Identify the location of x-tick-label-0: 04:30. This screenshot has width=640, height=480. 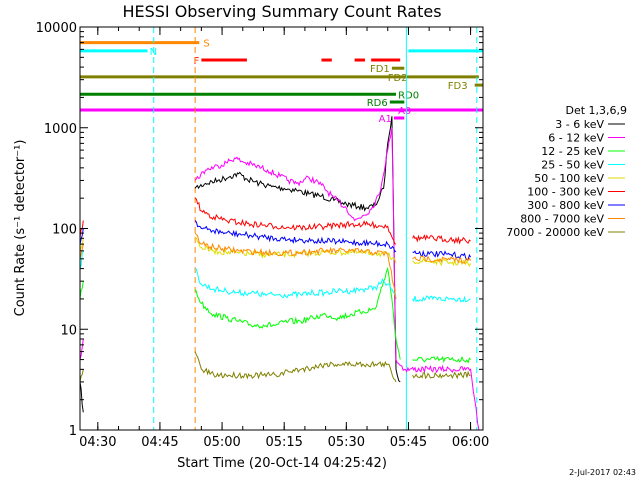
(97, 442).